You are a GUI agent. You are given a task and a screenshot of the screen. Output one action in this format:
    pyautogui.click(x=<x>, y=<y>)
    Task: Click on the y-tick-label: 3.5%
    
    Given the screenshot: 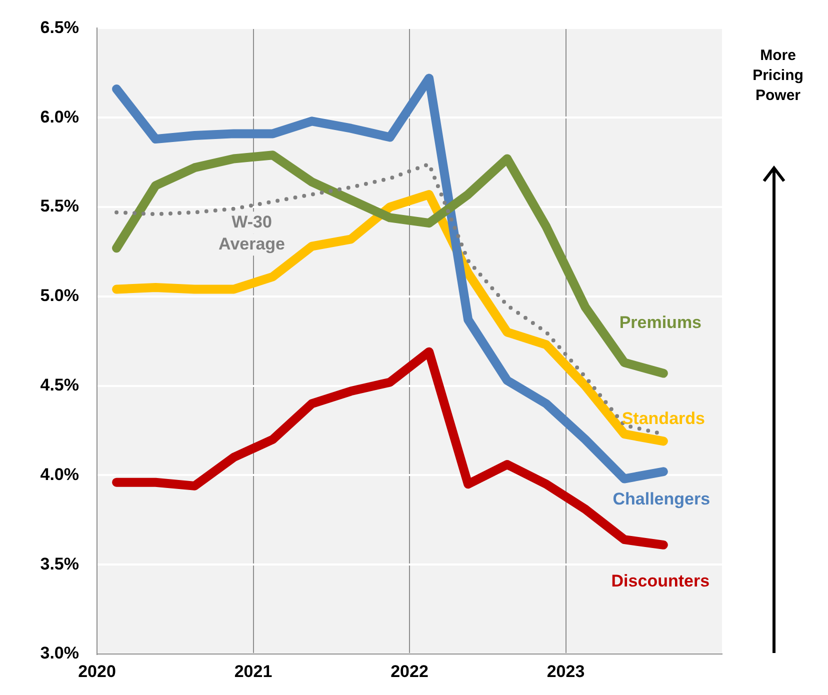 What is the action you would take?
    pyautogui.click(x=59, y=564)
    